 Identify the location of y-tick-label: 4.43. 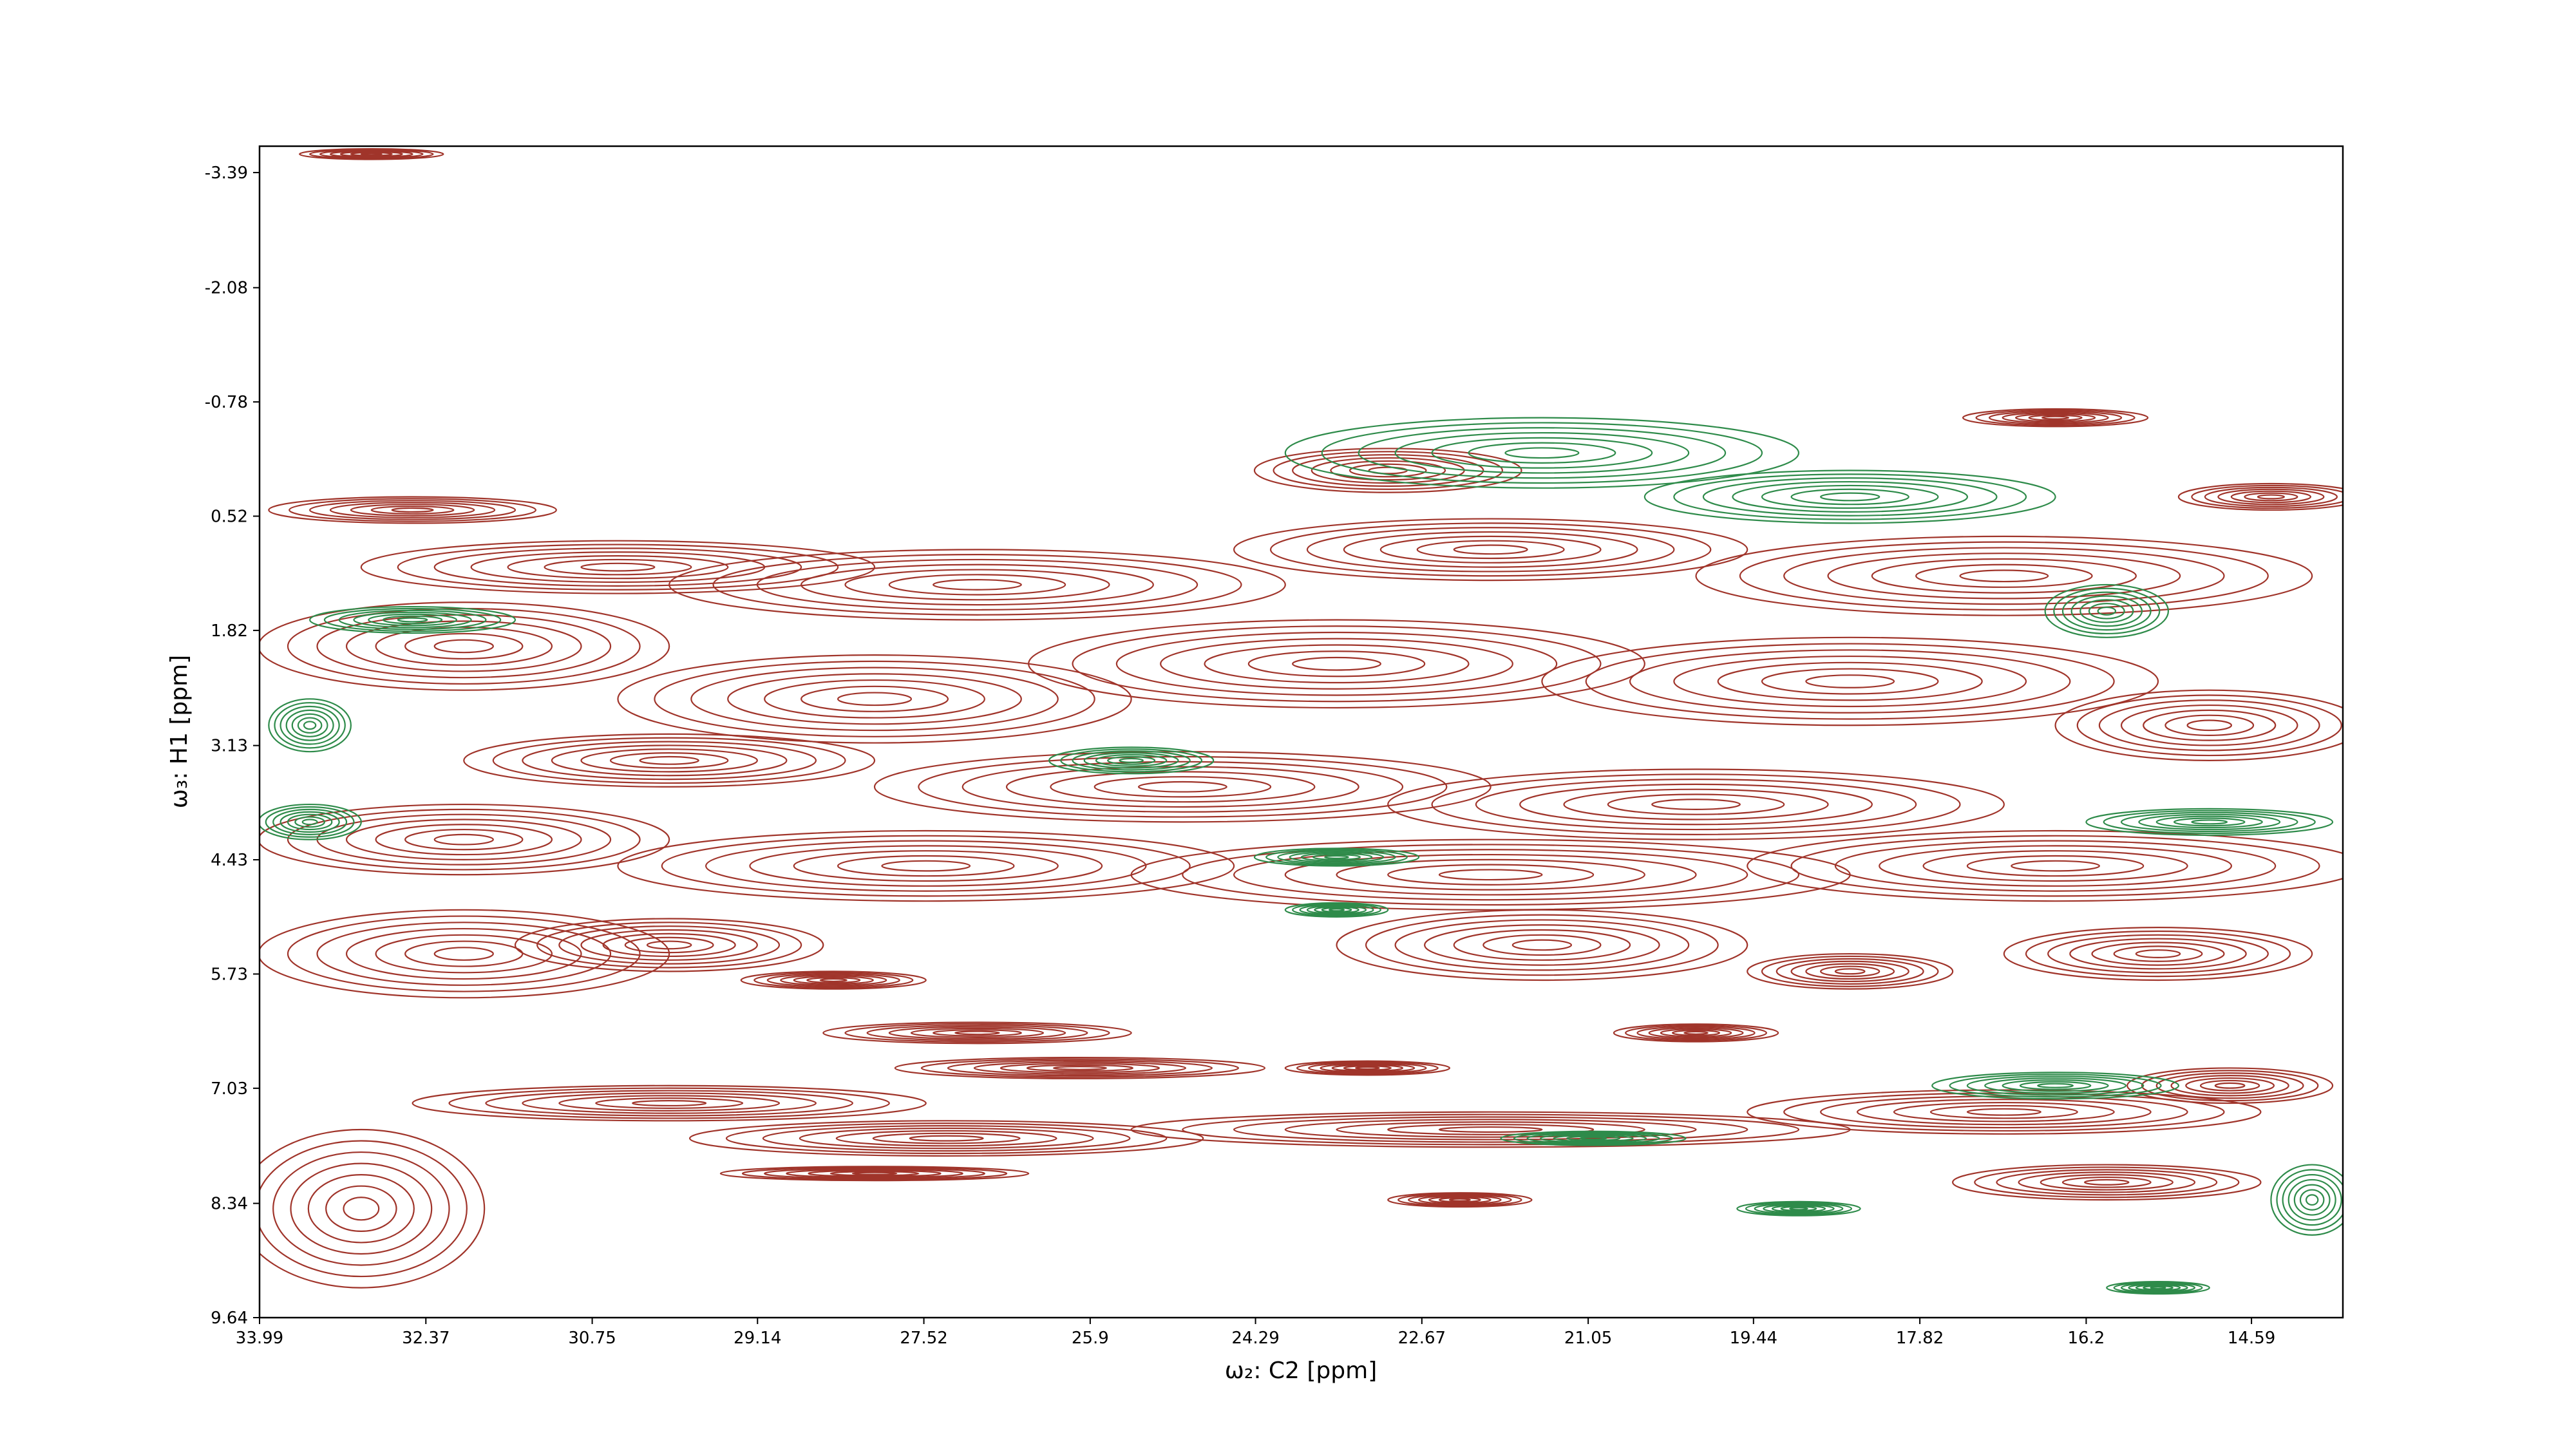
(230, 860).